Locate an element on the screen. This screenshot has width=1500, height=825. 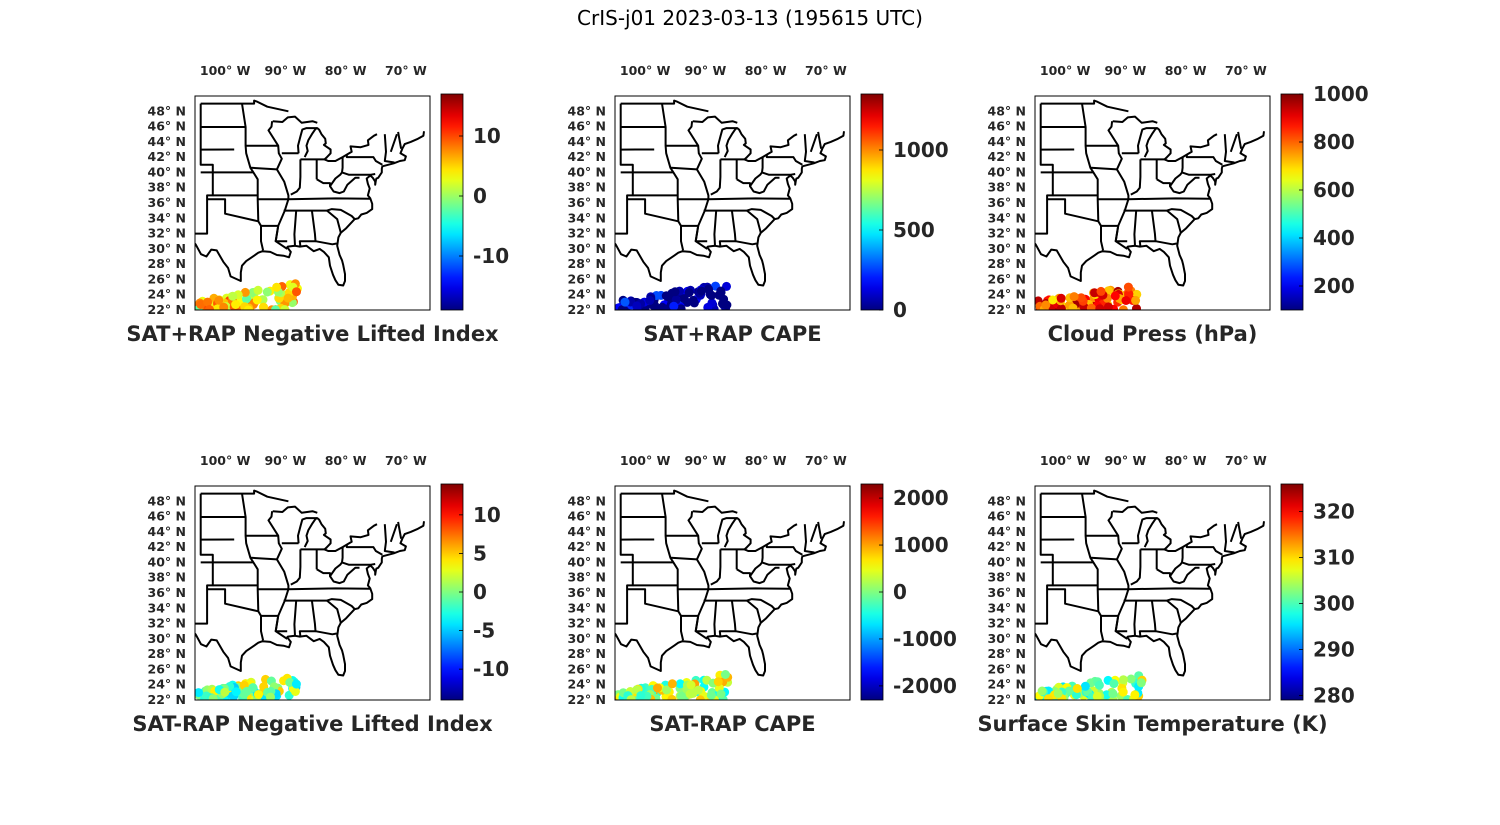
colorbar-tick-label: 5 is located at coordinates (480, 553).